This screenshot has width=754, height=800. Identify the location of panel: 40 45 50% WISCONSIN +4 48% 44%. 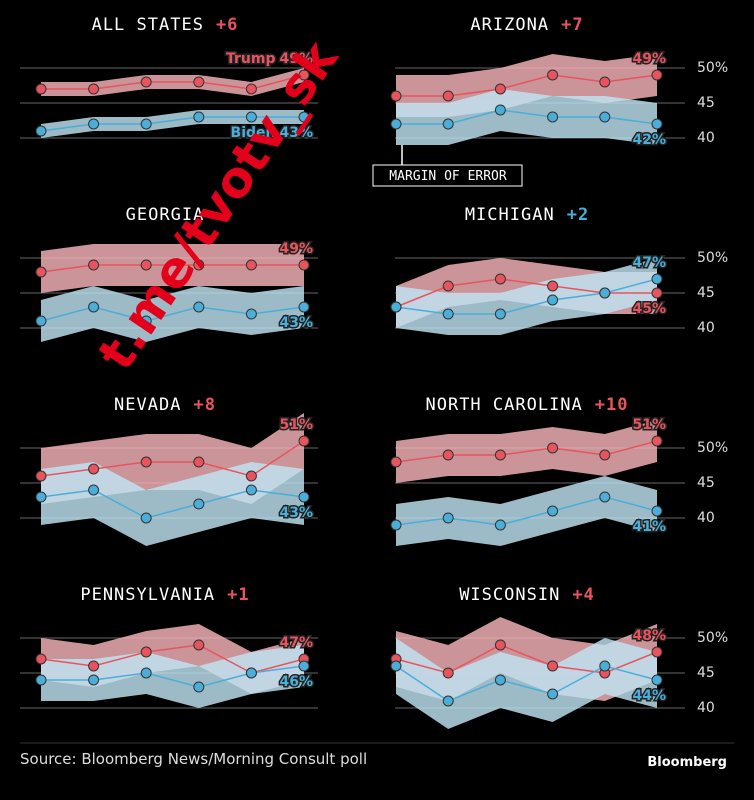
(559, 657).